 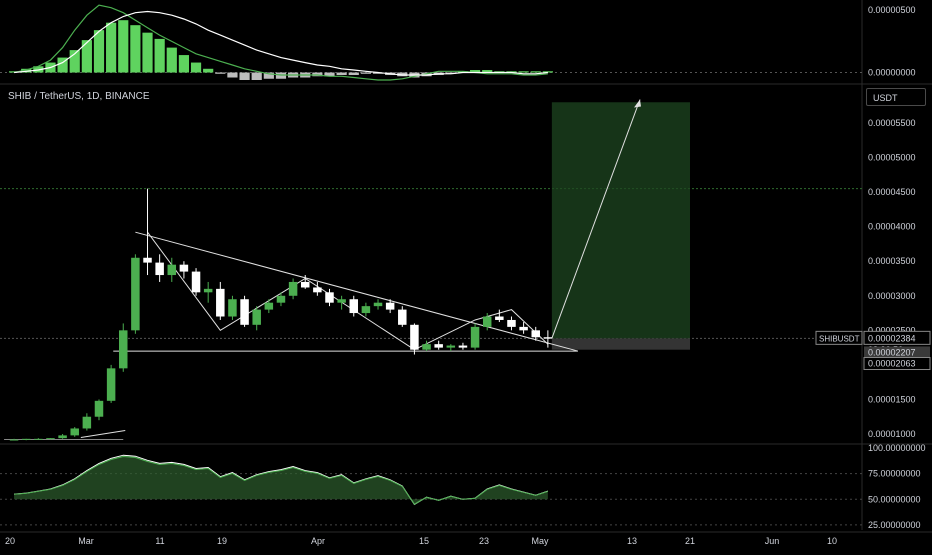 What do you see at coordinates (222, 541) in the screenshot?
I see `x-axis-label: 19` at bounding box center [222, 541].